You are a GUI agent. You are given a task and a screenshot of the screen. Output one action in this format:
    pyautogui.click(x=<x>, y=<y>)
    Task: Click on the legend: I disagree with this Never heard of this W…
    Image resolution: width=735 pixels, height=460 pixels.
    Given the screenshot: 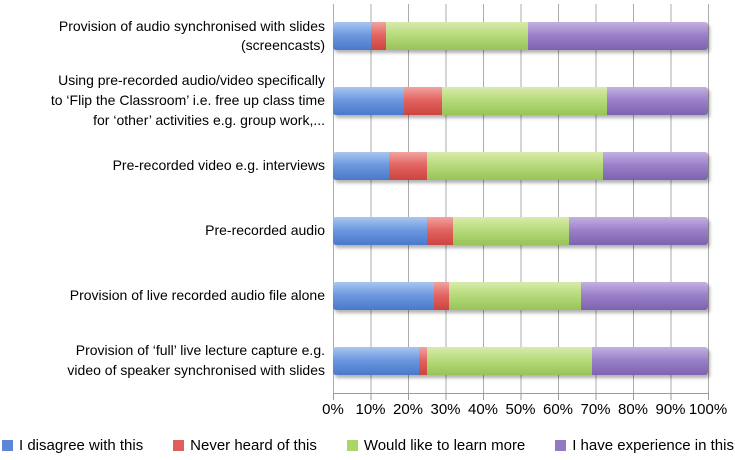 What is the action you would take?
    pyautogui.click(x=368, y=445)
    